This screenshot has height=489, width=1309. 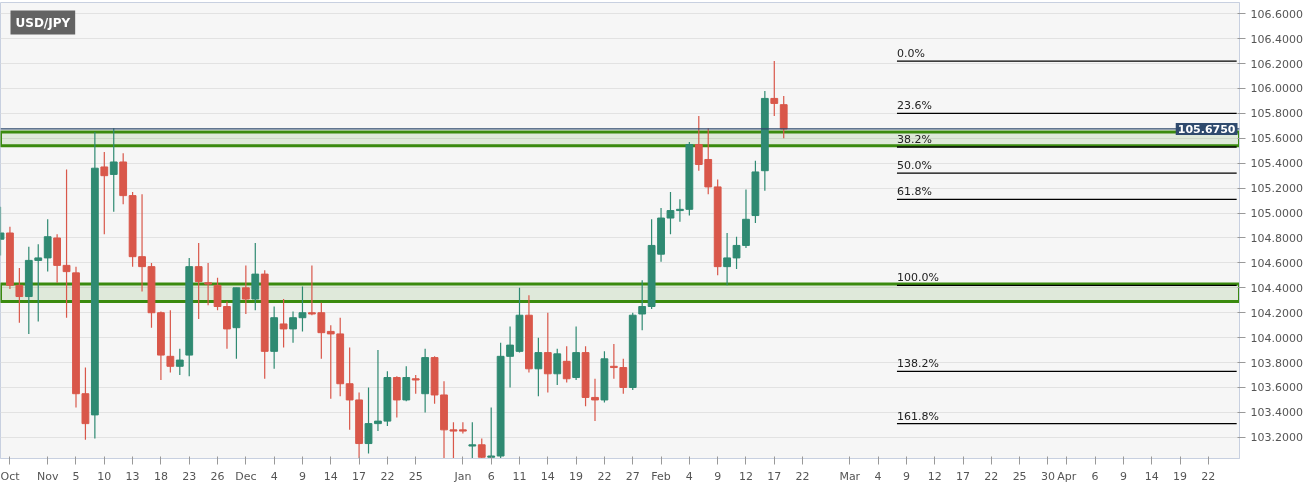 What do you see at coordinates (914, 166) in the screenshot?
I see `series-label: 50.0%` at bounding box center [914, 166].